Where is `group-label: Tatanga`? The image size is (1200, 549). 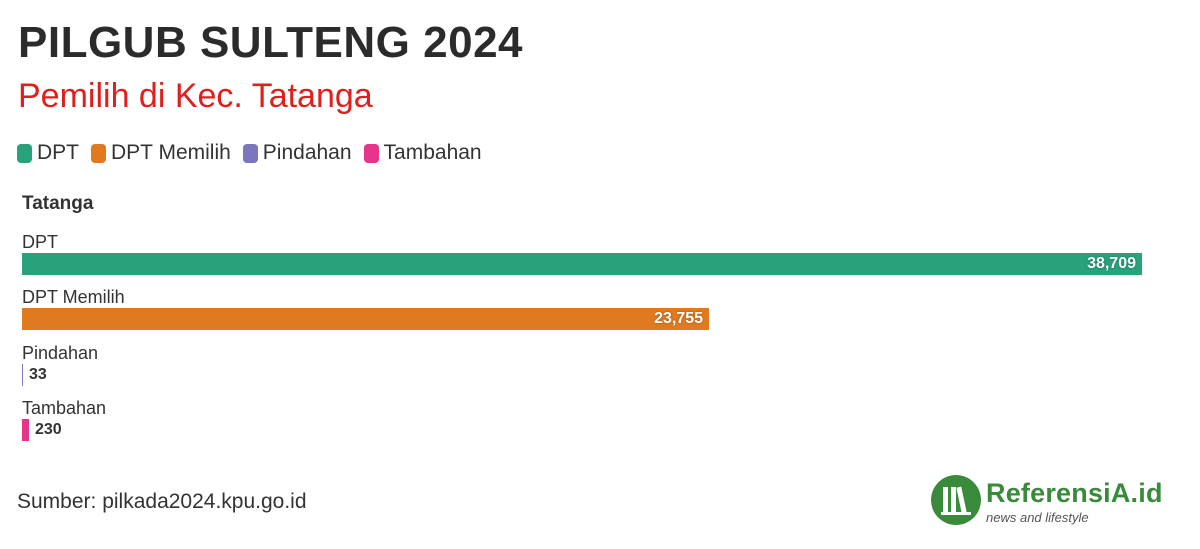
group-label: Tatanga is located at coordinates (58, 203).